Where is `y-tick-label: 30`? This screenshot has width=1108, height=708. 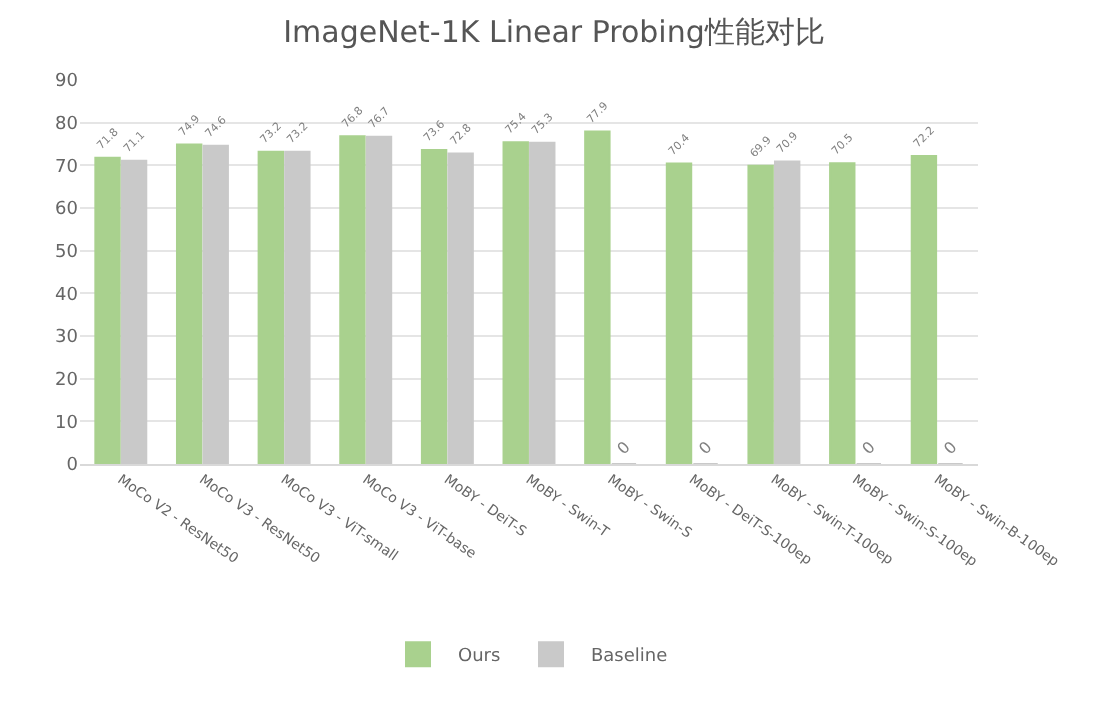
y-tick-label: 30 is located at coordinates (67, 338).